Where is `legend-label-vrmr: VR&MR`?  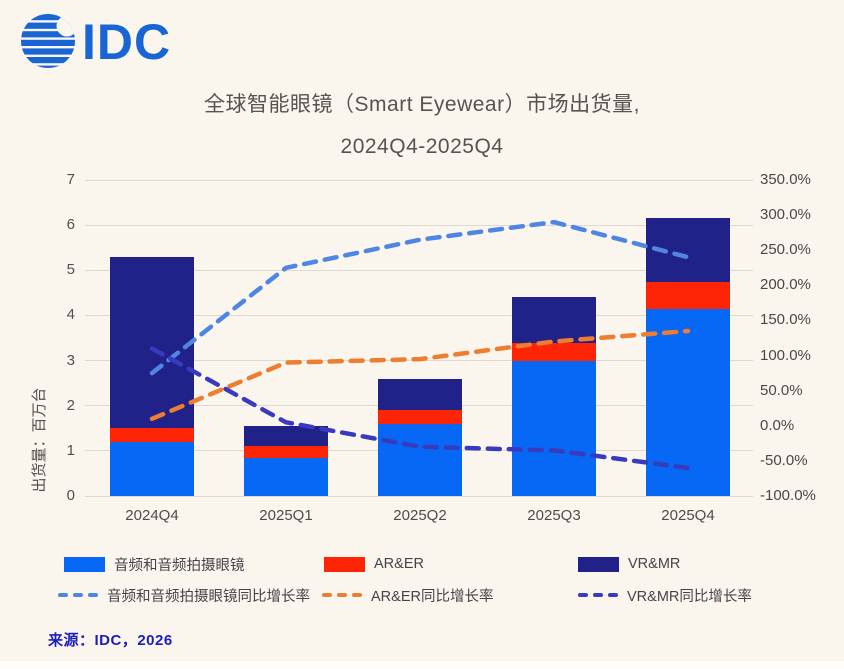
legend-label-vrmr: VR&MR is located at coordinates (654, 564).